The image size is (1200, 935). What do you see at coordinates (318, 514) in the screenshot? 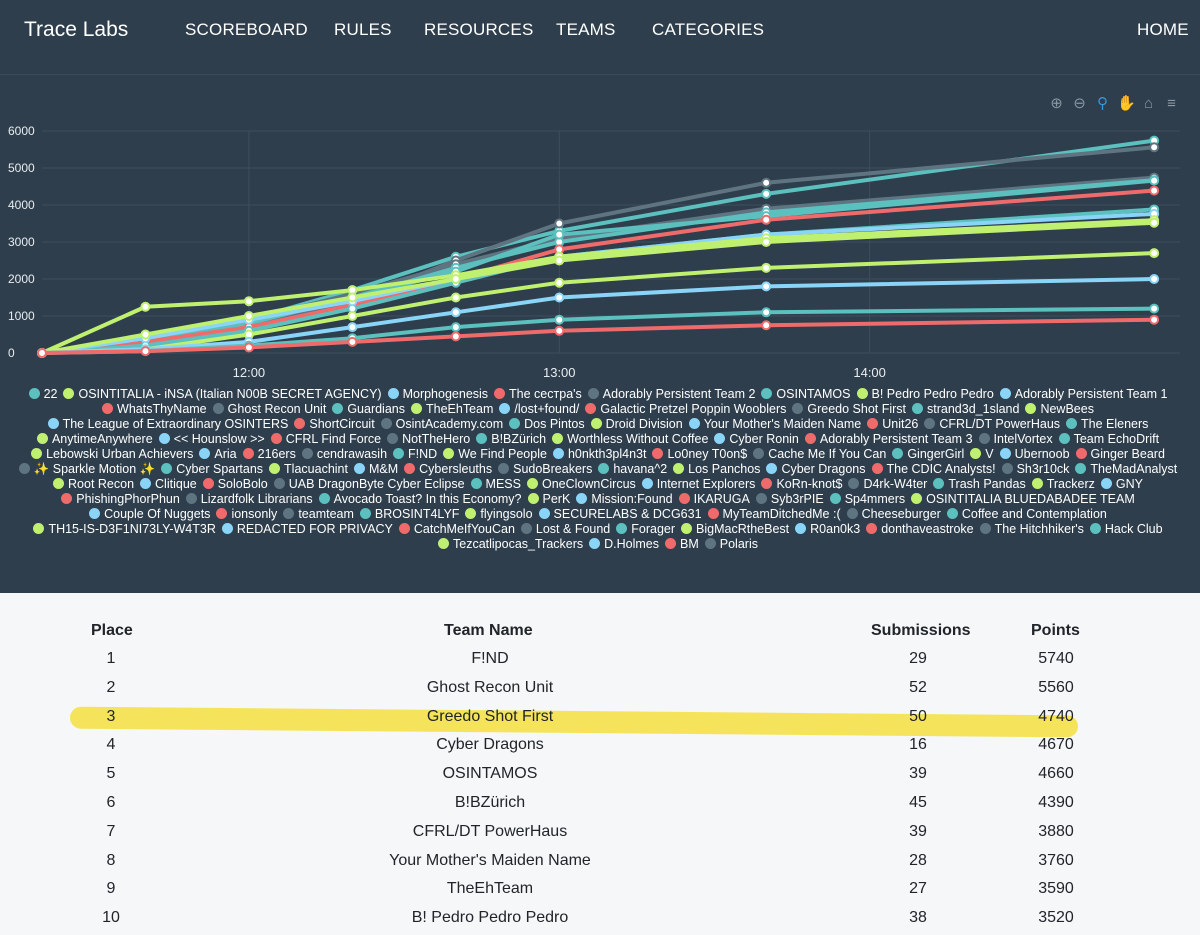
I see `legend-item: teamteam` at bounding box center [318, 514].